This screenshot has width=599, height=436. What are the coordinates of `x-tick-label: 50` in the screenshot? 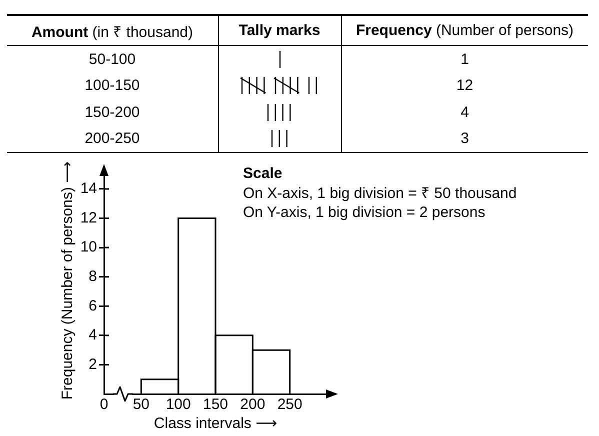 It's located at (141, 405).